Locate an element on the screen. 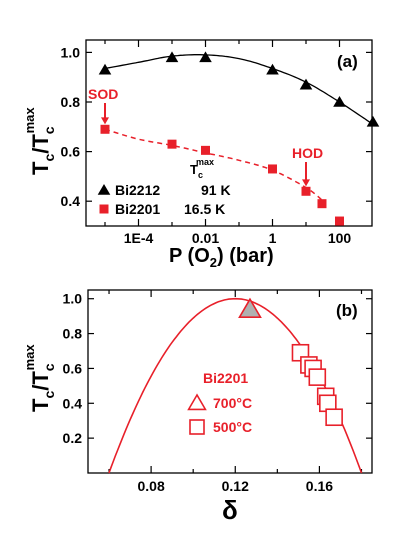 The image size is (415, 554). panel-b-xlabel: δ is located at coordinates (230, 510).